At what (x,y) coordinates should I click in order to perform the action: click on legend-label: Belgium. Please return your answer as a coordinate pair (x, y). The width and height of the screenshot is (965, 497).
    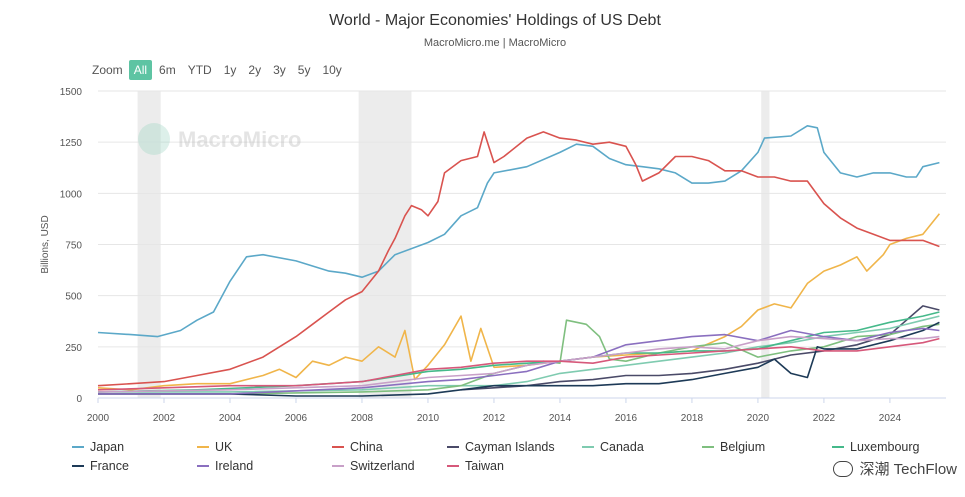
    Looking at the image, I should click on (743, 447).